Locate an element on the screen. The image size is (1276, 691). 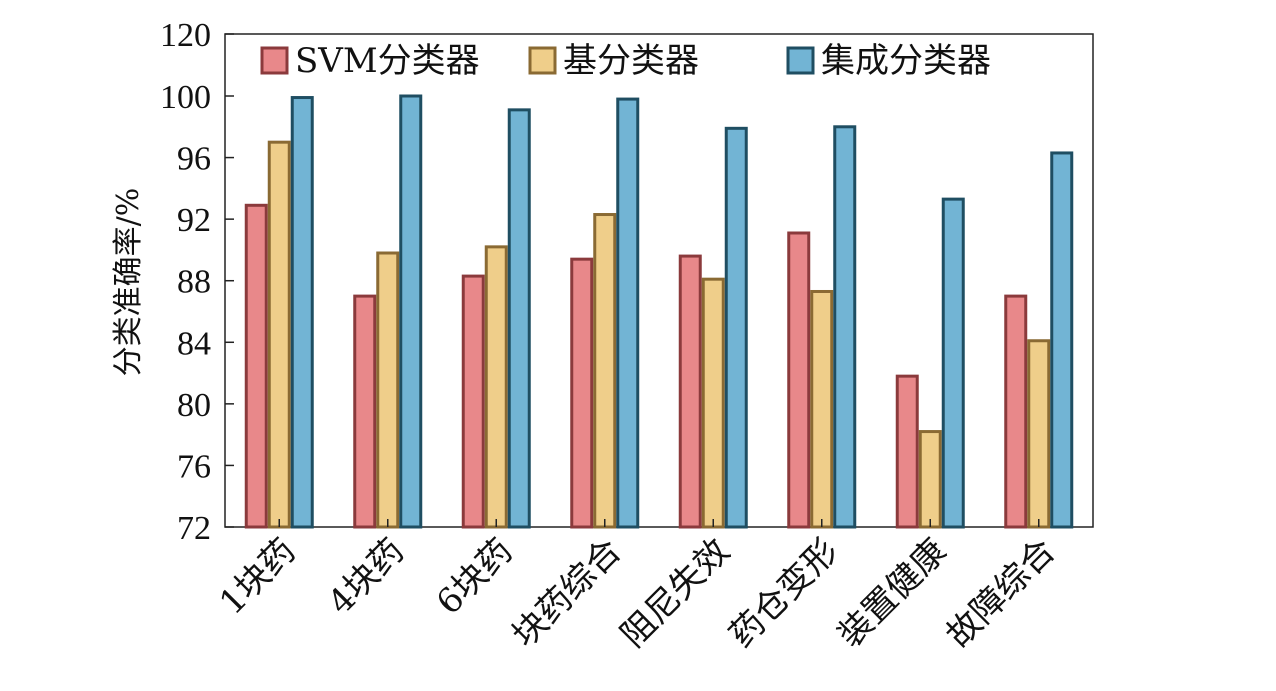
x-tick-label: 6块药 is located at coordinates (475, 577).